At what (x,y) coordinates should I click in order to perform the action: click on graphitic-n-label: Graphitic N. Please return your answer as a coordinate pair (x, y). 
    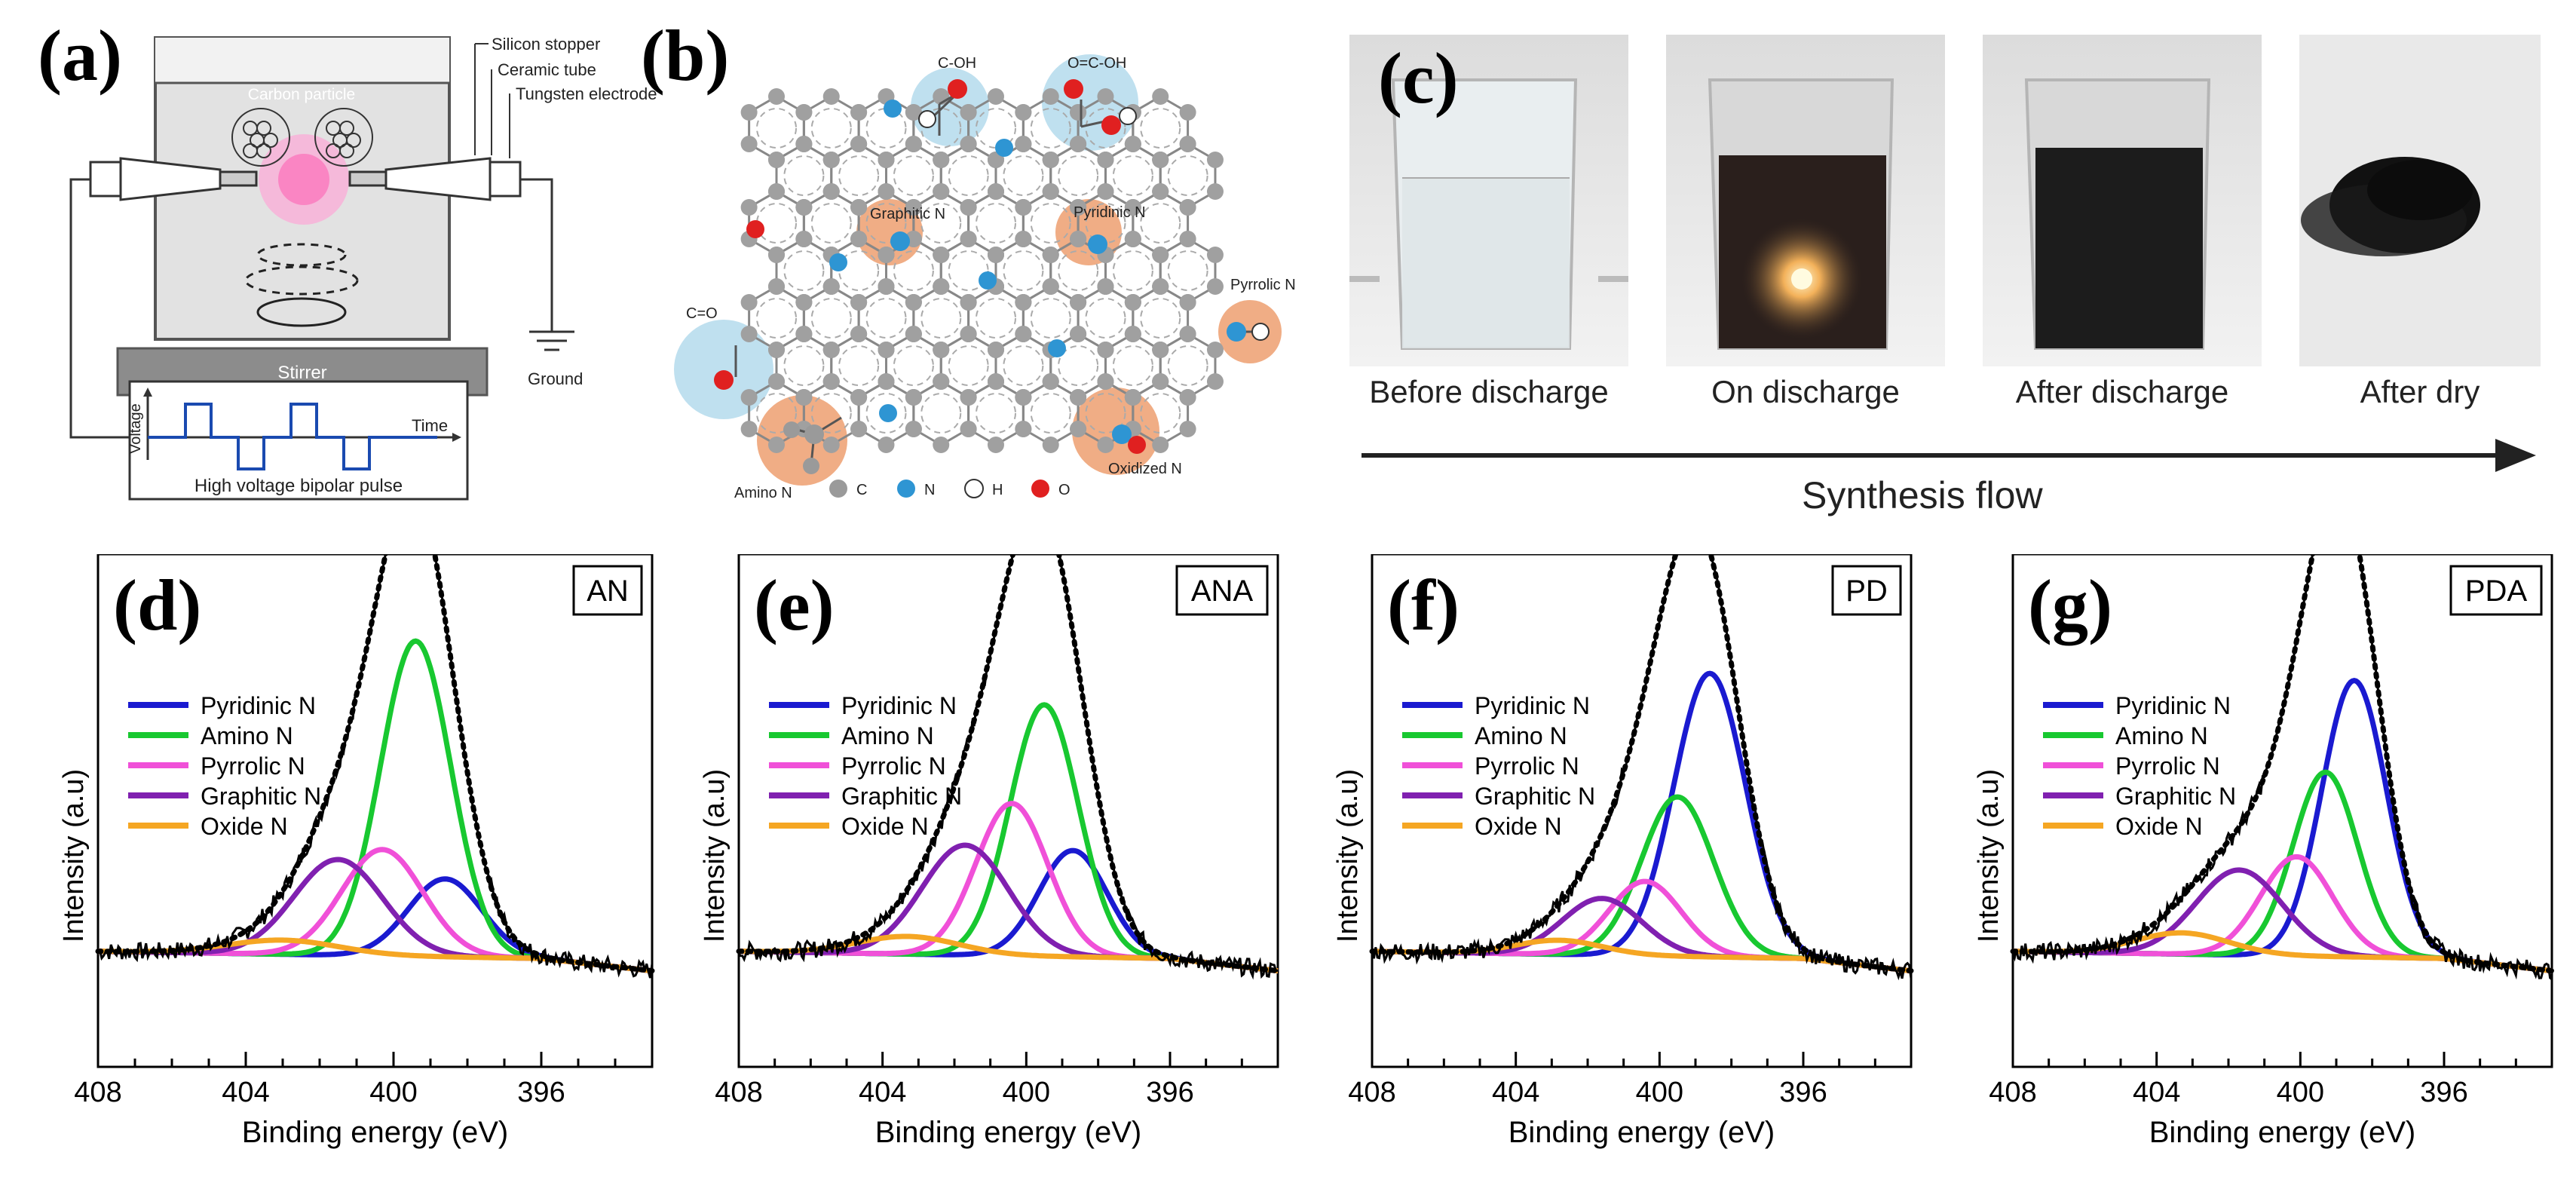
    Looking at the image, I should click on (907, 214).